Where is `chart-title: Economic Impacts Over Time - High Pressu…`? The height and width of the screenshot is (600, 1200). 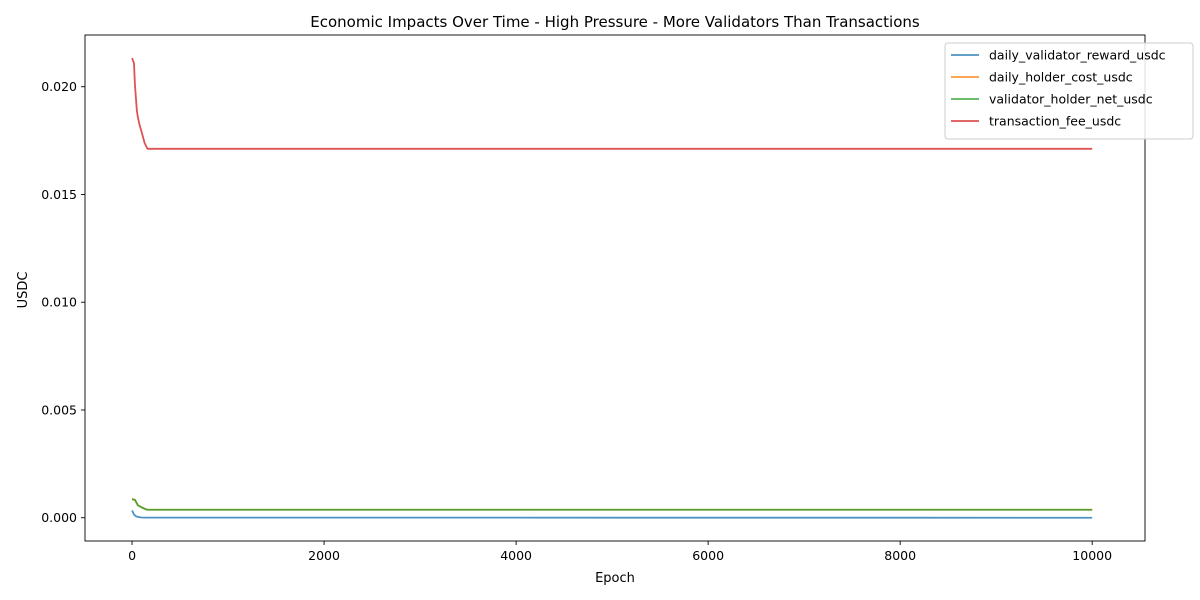
chart-title: Economic Impacts Over Time - High Pressu… is located at coordinates (615, 22).